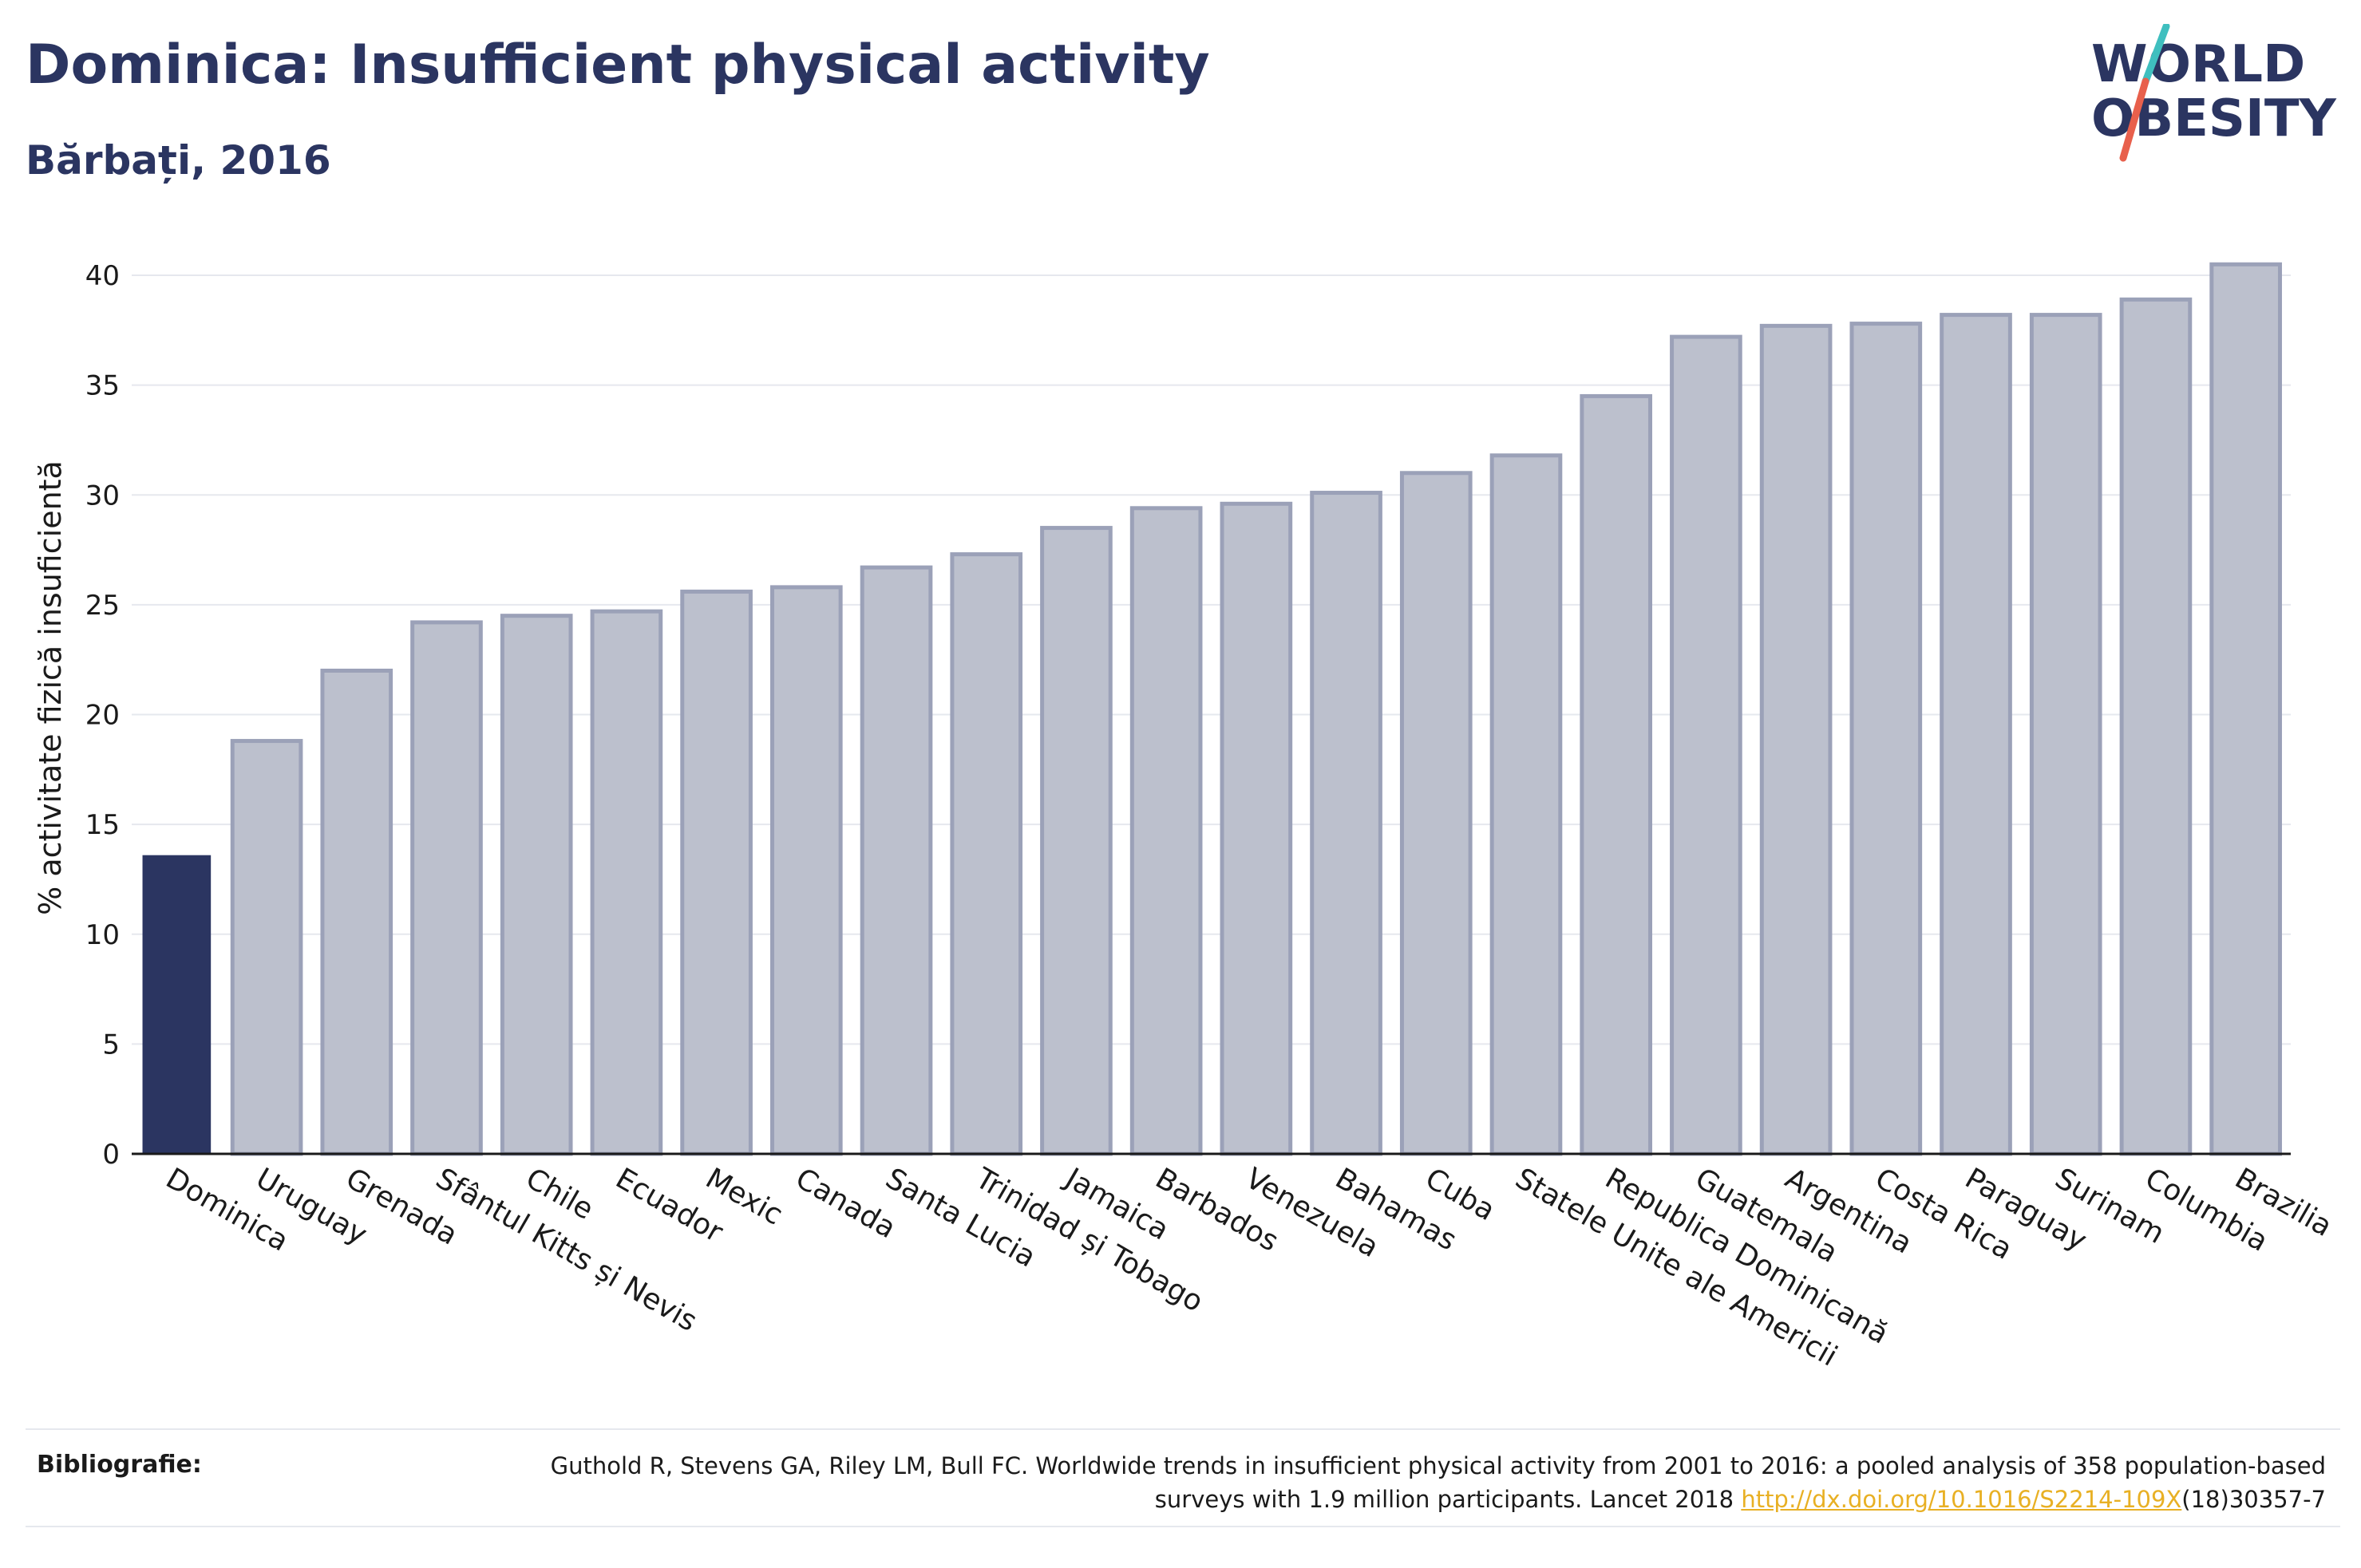 The height and width of the screenshot is (1568, 2361). I want to click on y-tick-label: 5, so click(111, 1044).